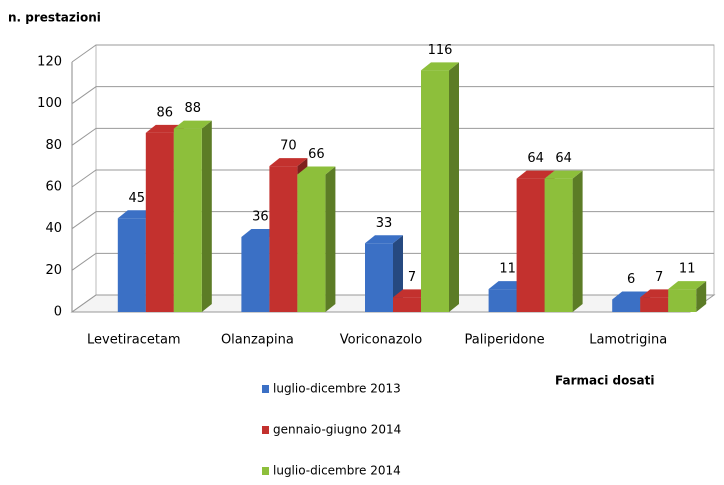 Image resolution: width=724 pixels, height=485 pixels. What do you see at coordinates (604, 381) in the screenshot?
I see `x-axis-title: Farmaci dosati` at bounding box center [604, 381].